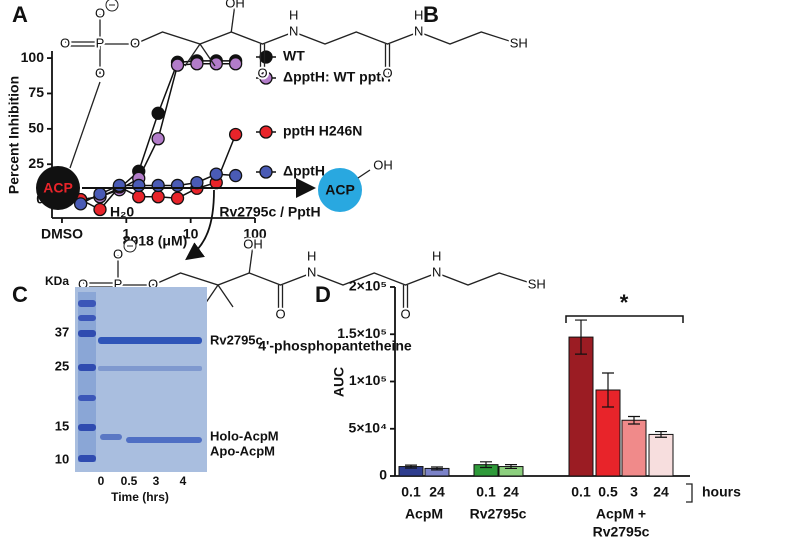 Image resolution: width=800 pixels, height=544 pixels. Describe the element at coordinates (255, 234) in the screenshot. I see `x-tick-label: 100` at that location.